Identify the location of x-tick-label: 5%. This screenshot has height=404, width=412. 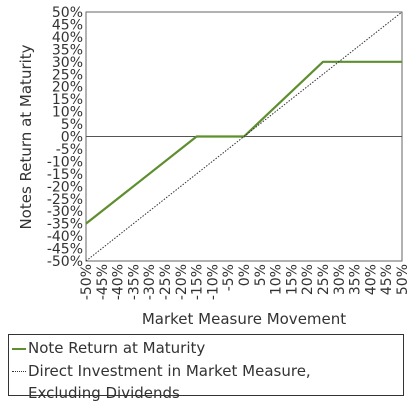
(261, 275).